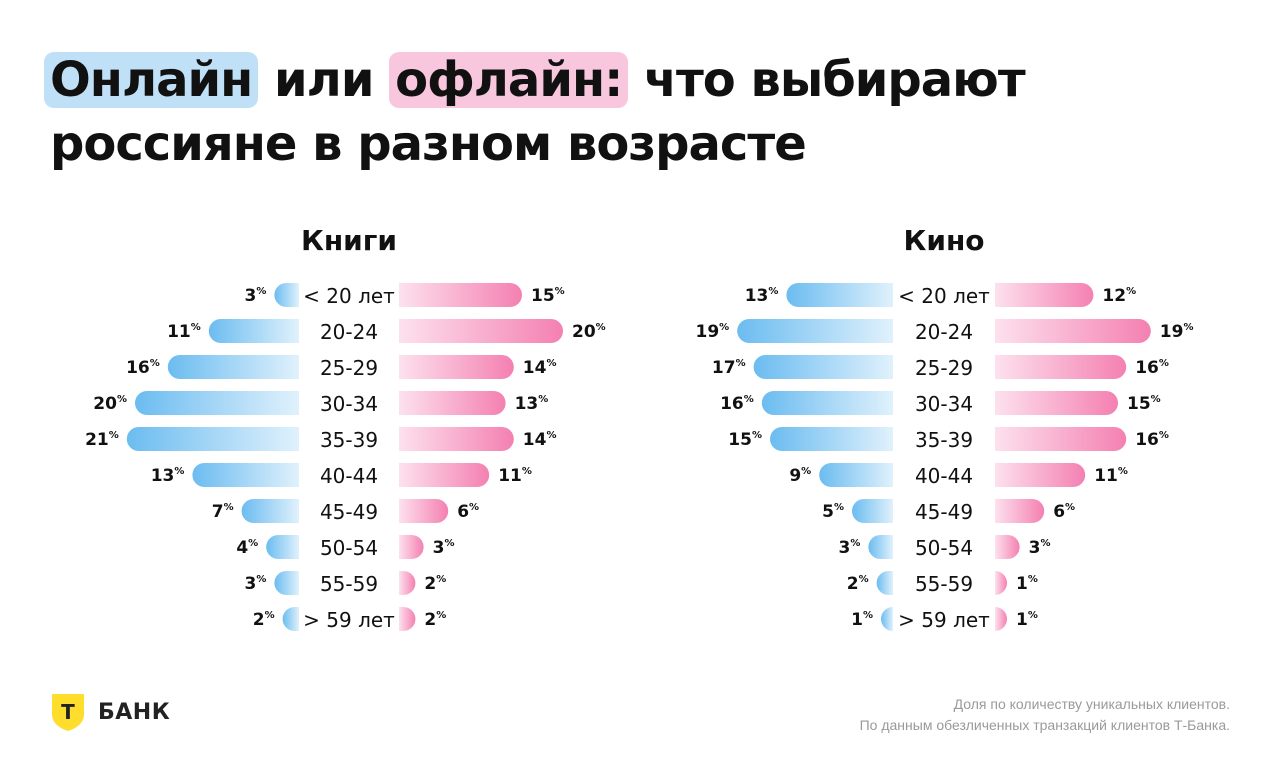 This screenshot has width=1280, height=780. I want to click on books-offline-value: 13%, so click(532, 404).